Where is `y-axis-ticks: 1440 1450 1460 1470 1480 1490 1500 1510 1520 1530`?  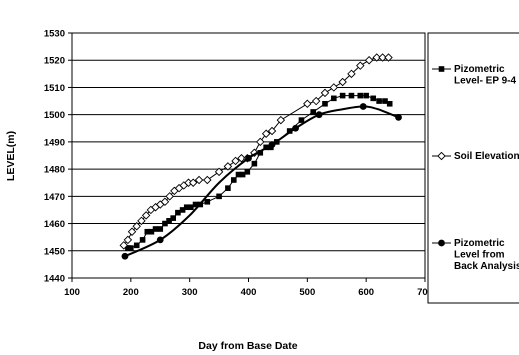 y-axis-ticks: 1440 1450 1460 1470 1480 1490 1500 1510 1520 1530 is located at coordinates (58, 157).